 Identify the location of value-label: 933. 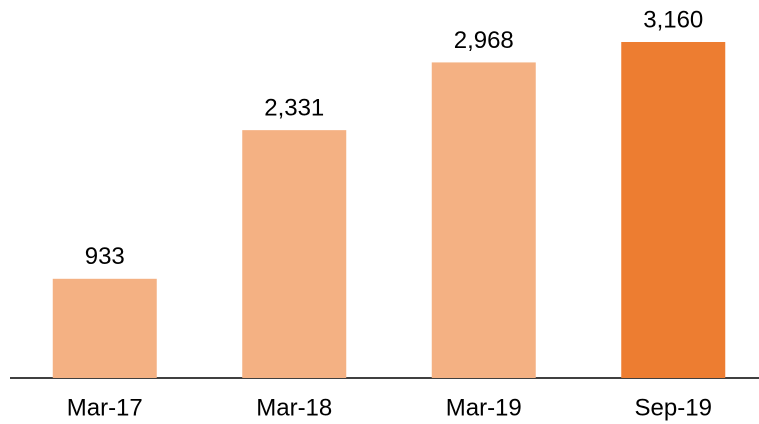
(105, 256).